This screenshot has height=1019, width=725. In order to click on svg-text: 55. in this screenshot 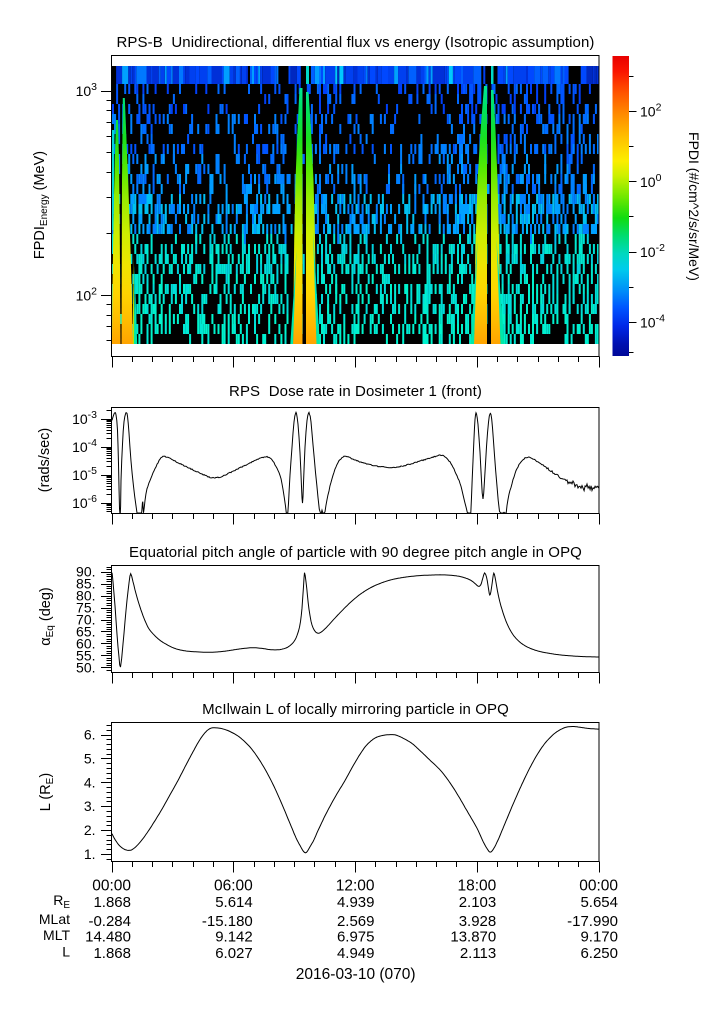, I will do `click(85, 655)`.